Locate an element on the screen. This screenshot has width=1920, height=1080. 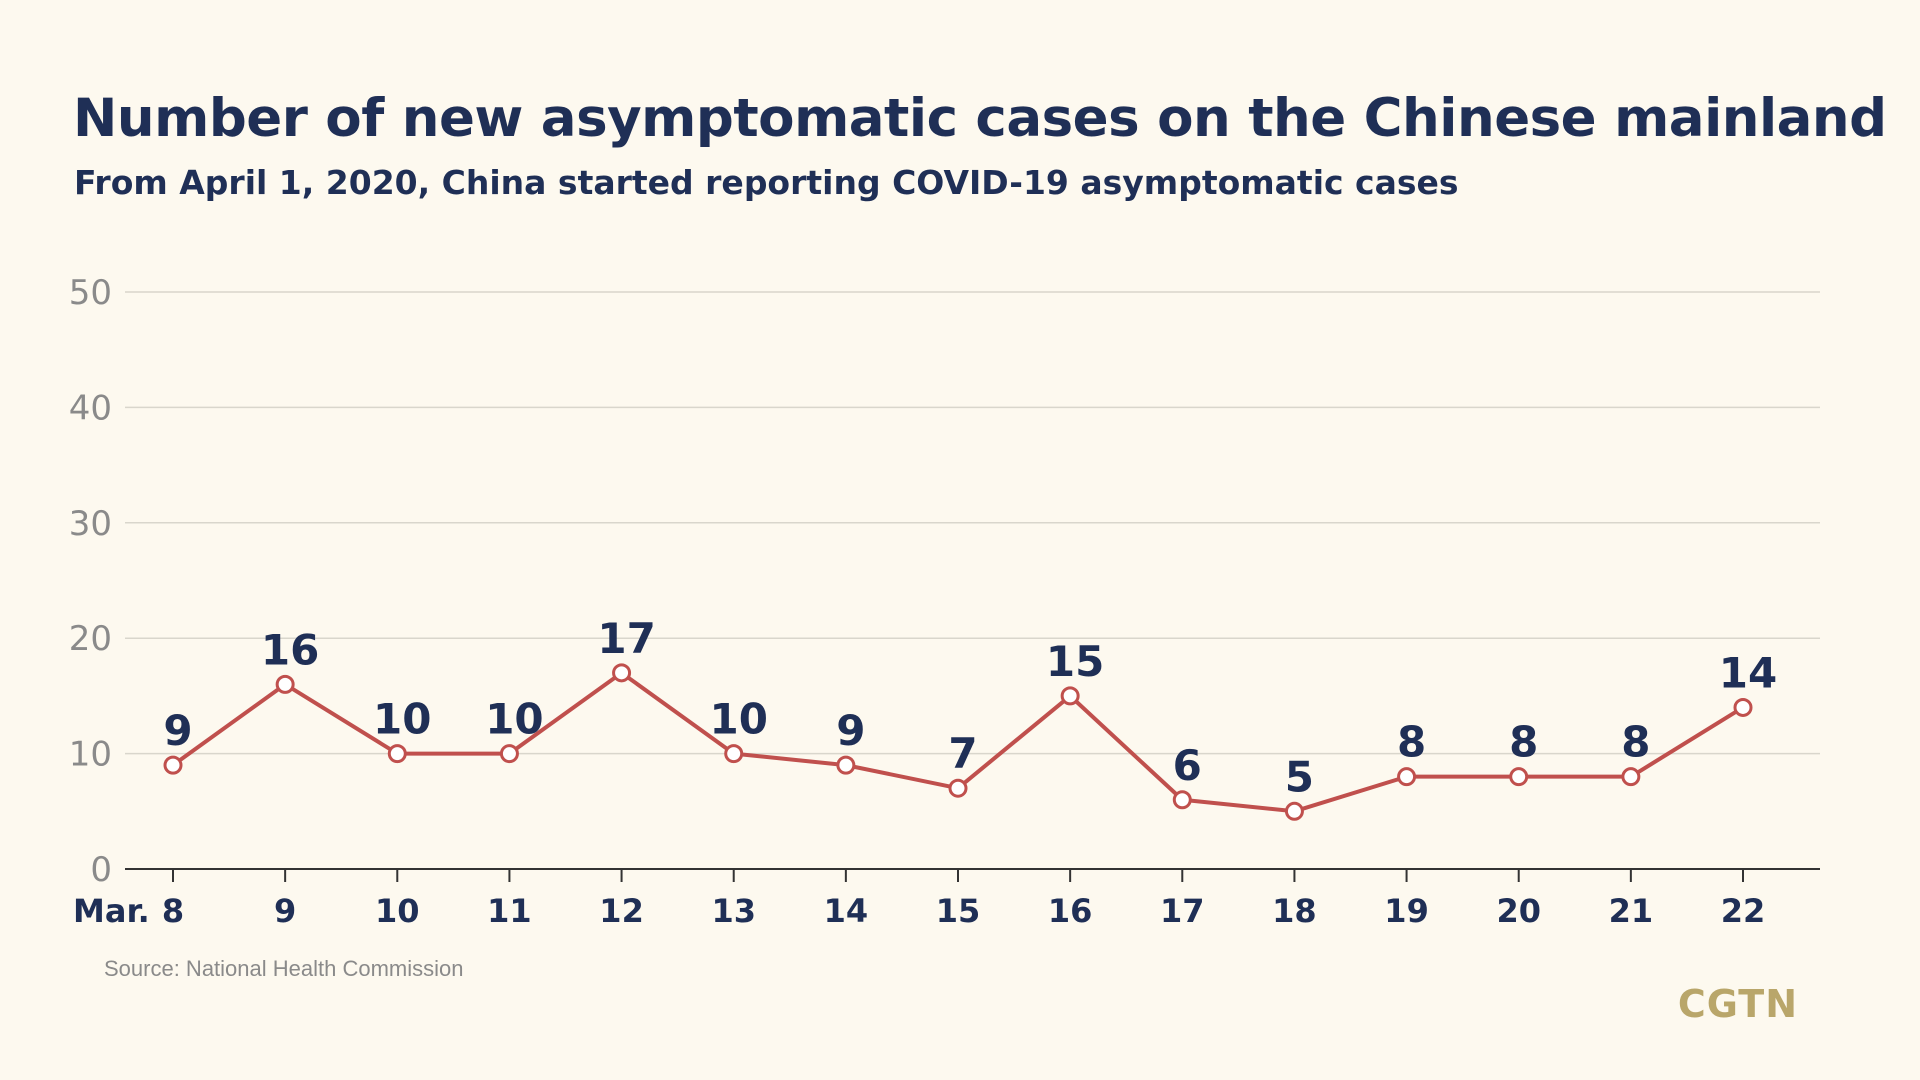
y-tick-label: 30 is located at coordinates (90, 524).